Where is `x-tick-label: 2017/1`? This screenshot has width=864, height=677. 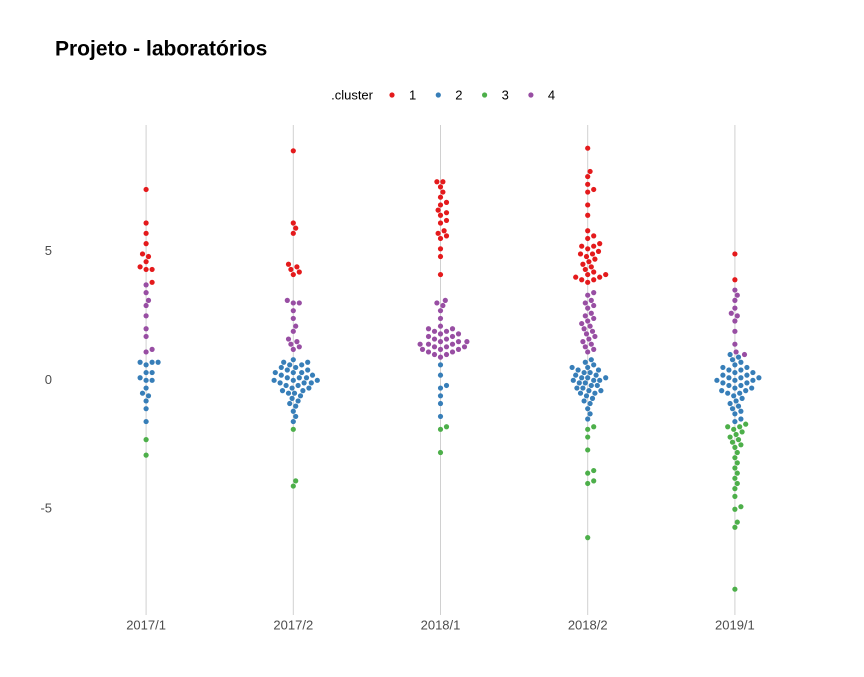 x-tick-label: 2017/1 is located at coordinates (146, 624).